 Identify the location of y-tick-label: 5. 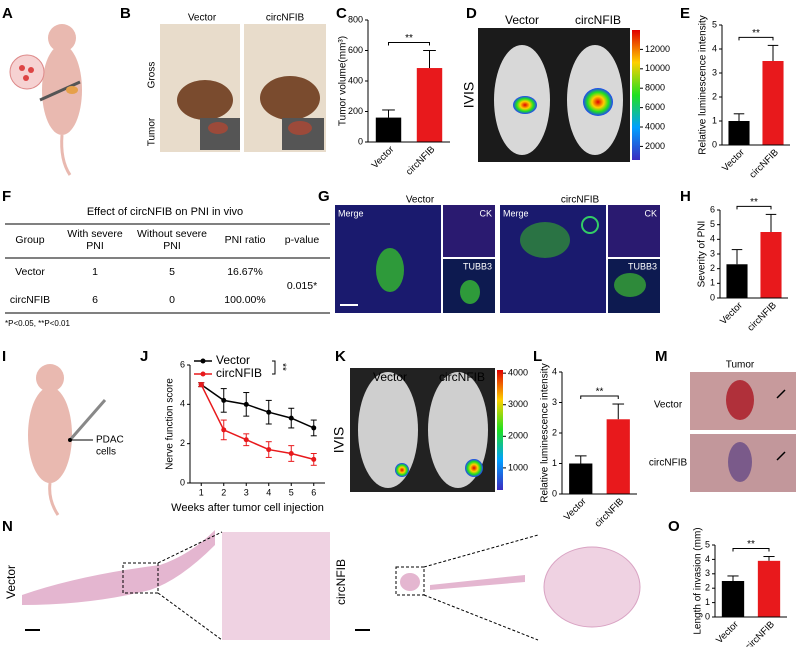
(714, 24).